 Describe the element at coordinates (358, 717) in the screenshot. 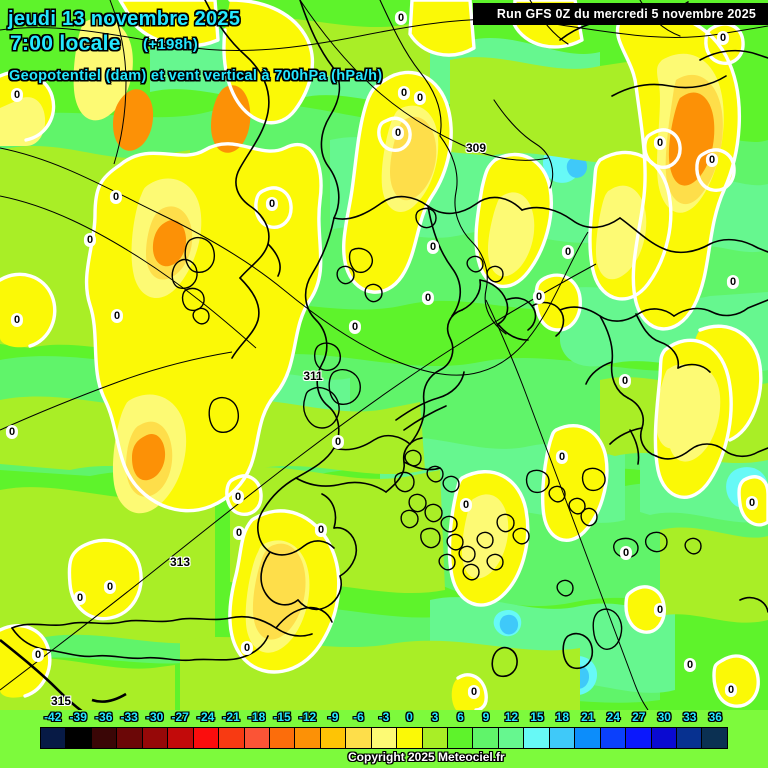

I see `color-scale-tick: -6` at that location.